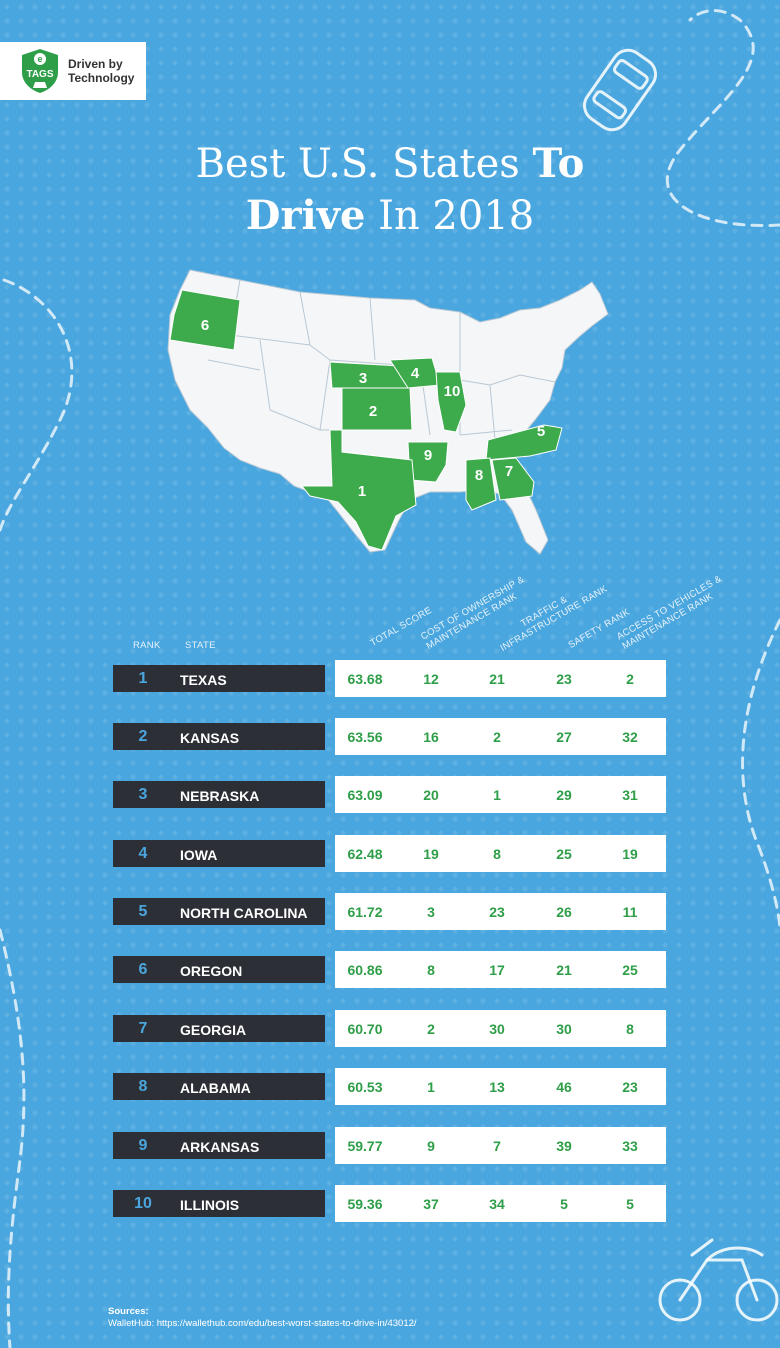 The image size is (780, 1348). What do you see at coordinates (431, 679) in the screenshot?
I see `cell-cost: 12` at bounding box center [431, 679].